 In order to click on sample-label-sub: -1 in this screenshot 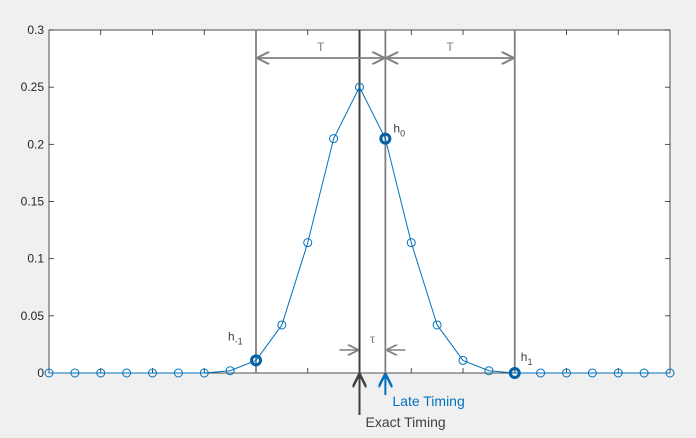, I will do `click(239, 341)`.